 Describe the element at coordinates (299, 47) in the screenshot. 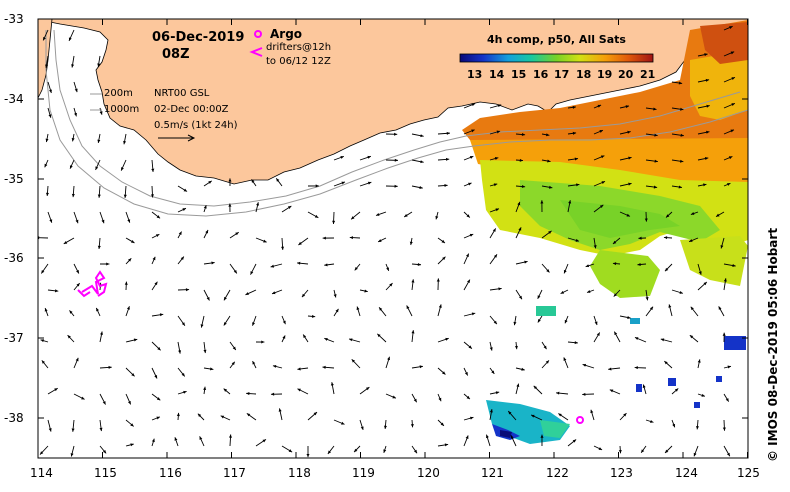

I see `drifters-legend-label: drifters@12h` at that location.